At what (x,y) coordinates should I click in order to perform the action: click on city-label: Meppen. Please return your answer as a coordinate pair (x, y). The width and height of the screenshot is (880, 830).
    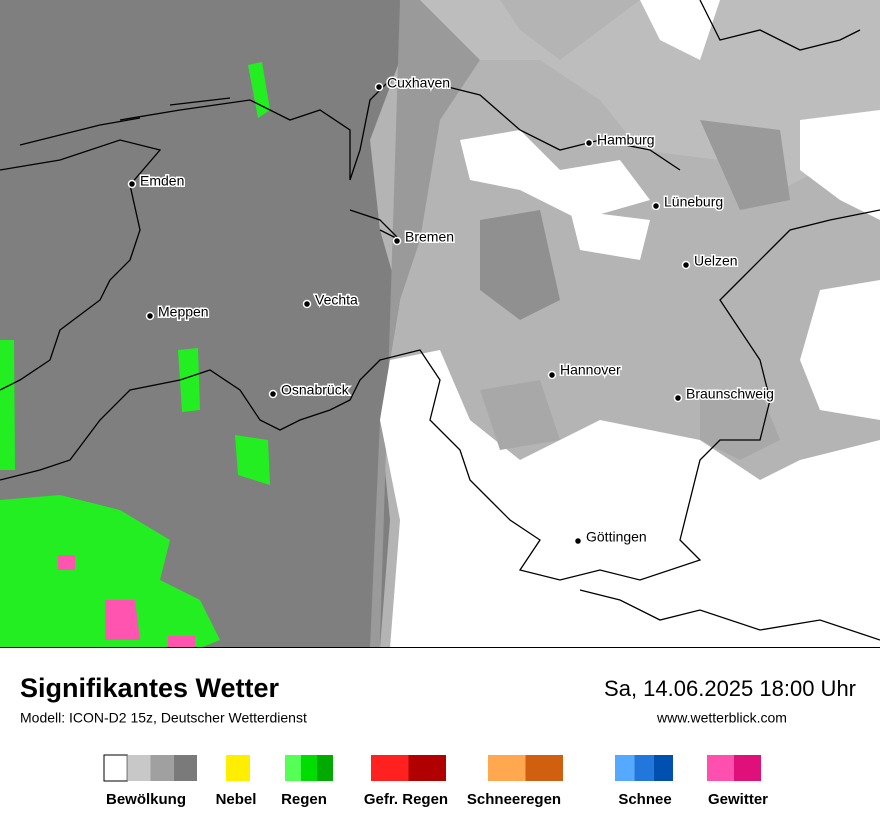
    Looking at the image, I should click on (183, 312).